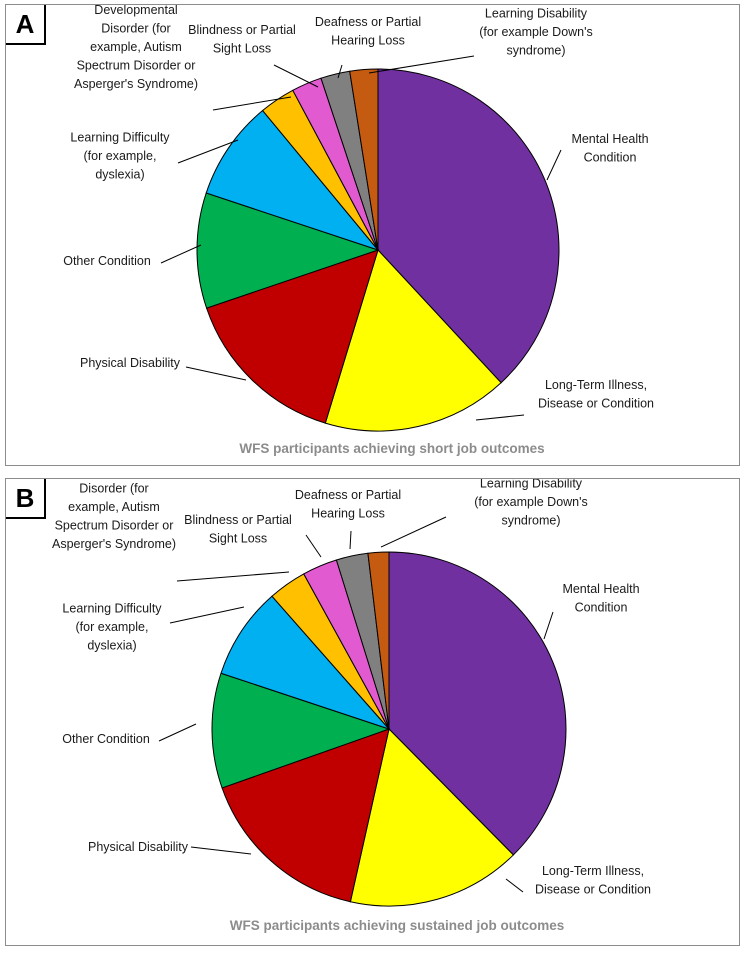 The image size is (747, 953). What do you see at coordinates (26, 499) in the screenshot?
I see `panel-letter-b: B` at bounding box center [26, 499].